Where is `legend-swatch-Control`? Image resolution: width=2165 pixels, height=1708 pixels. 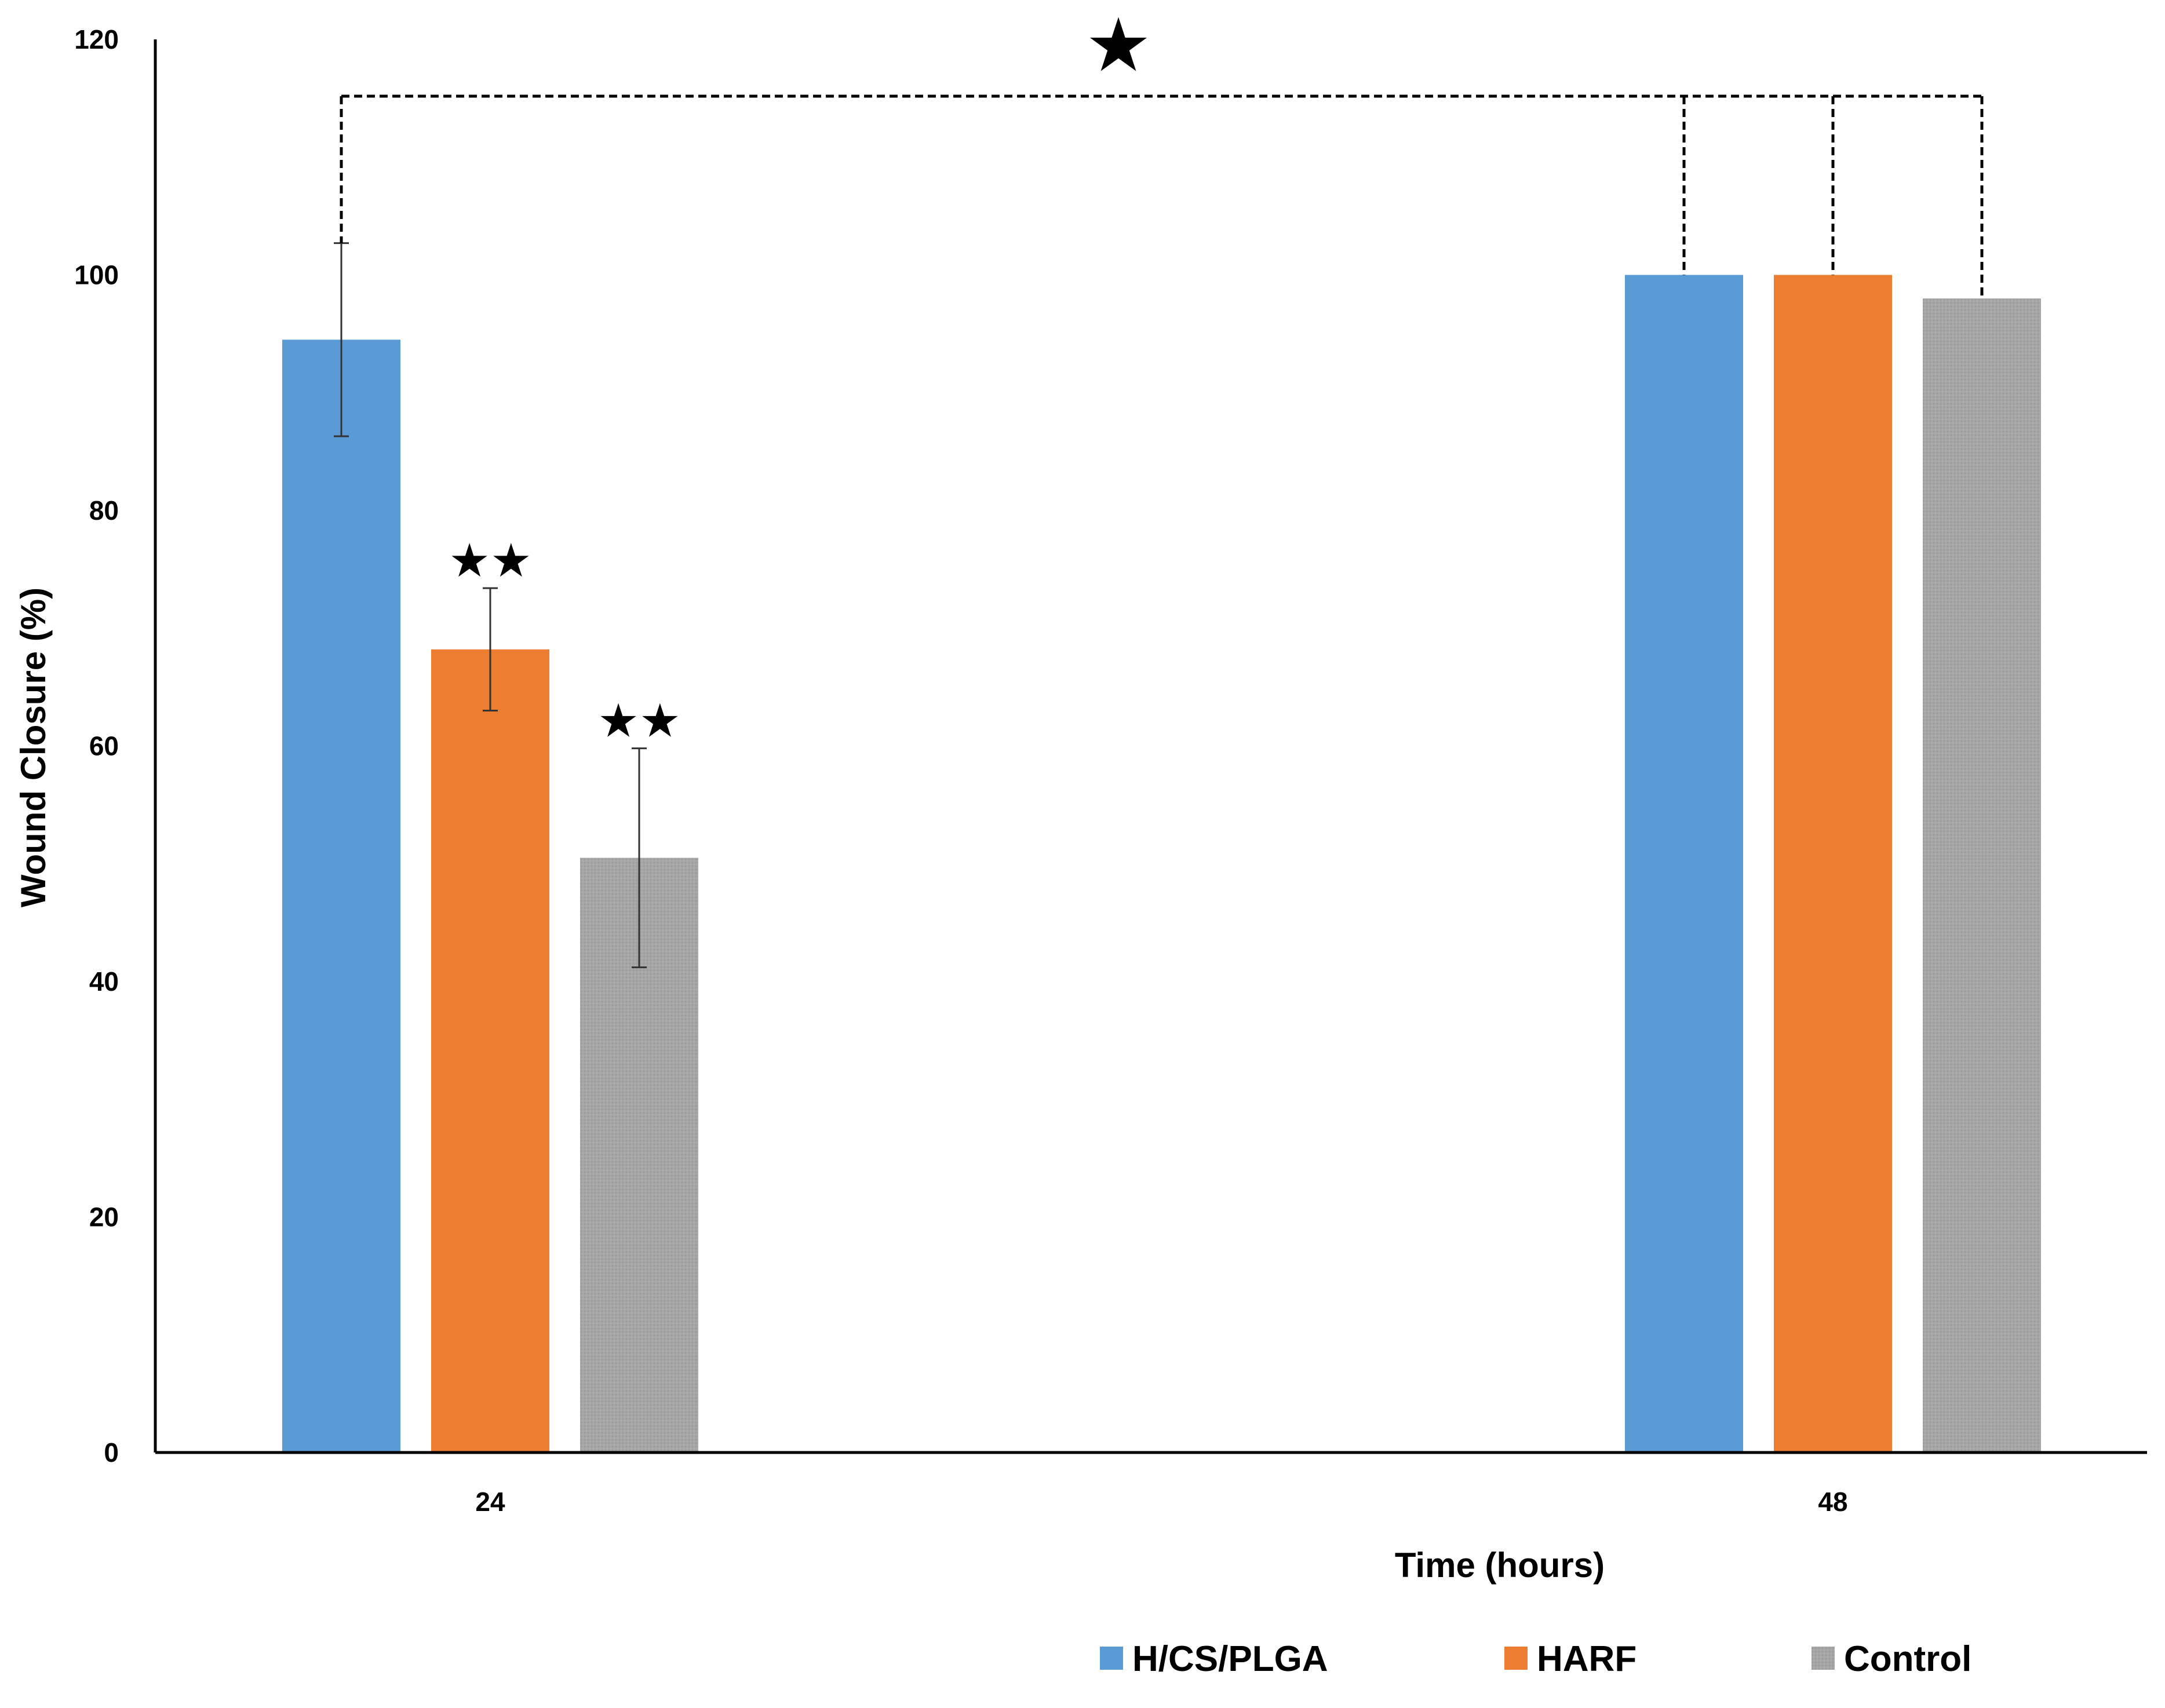
legend-swatch-Control is located at coordinates (1824, 1658).